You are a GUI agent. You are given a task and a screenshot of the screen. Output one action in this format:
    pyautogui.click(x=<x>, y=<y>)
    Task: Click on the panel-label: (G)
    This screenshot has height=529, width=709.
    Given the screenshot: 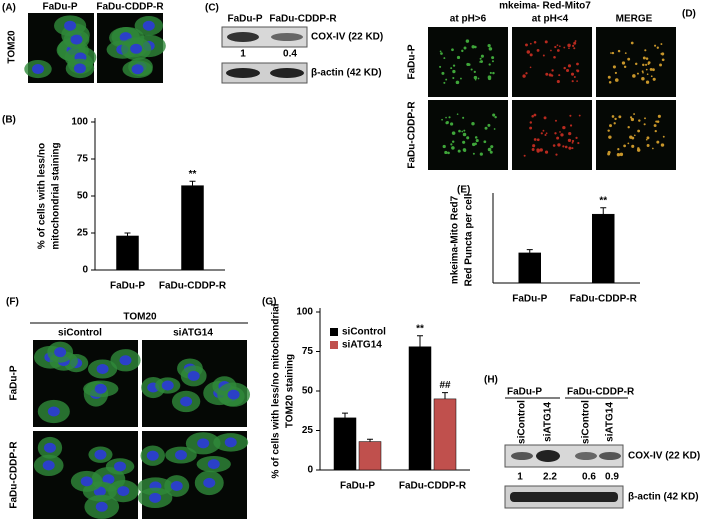 What is the action you would take?
    pyautogui.click(x=269, y=302)
    